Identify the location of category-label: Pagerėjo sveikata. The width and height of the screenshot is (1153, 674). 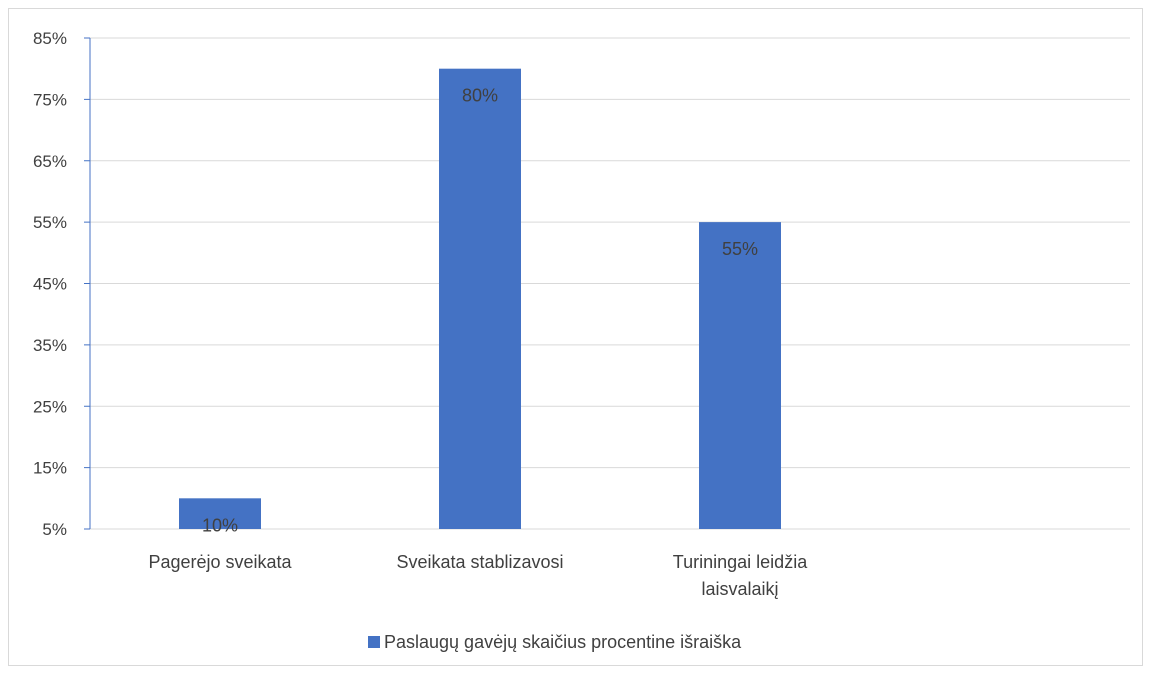
(220, 562).